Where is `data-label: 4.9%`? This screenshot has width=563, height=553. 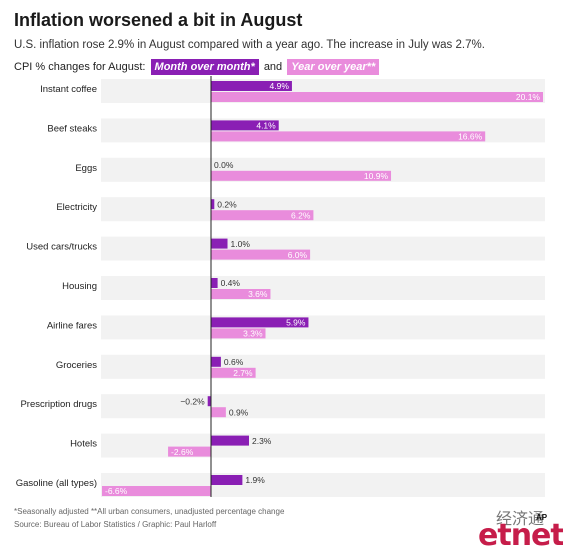
data-label: 4.9% is located at coordinates (280, 86).